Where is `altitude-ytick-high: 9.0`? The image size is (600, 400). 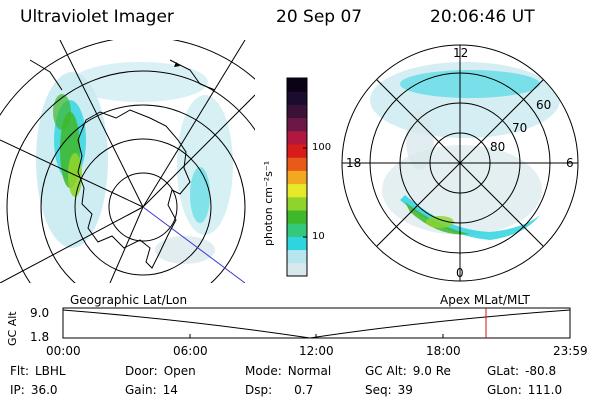 altitude-ytick-high: 9.0 is located at coordinates (40, 313).